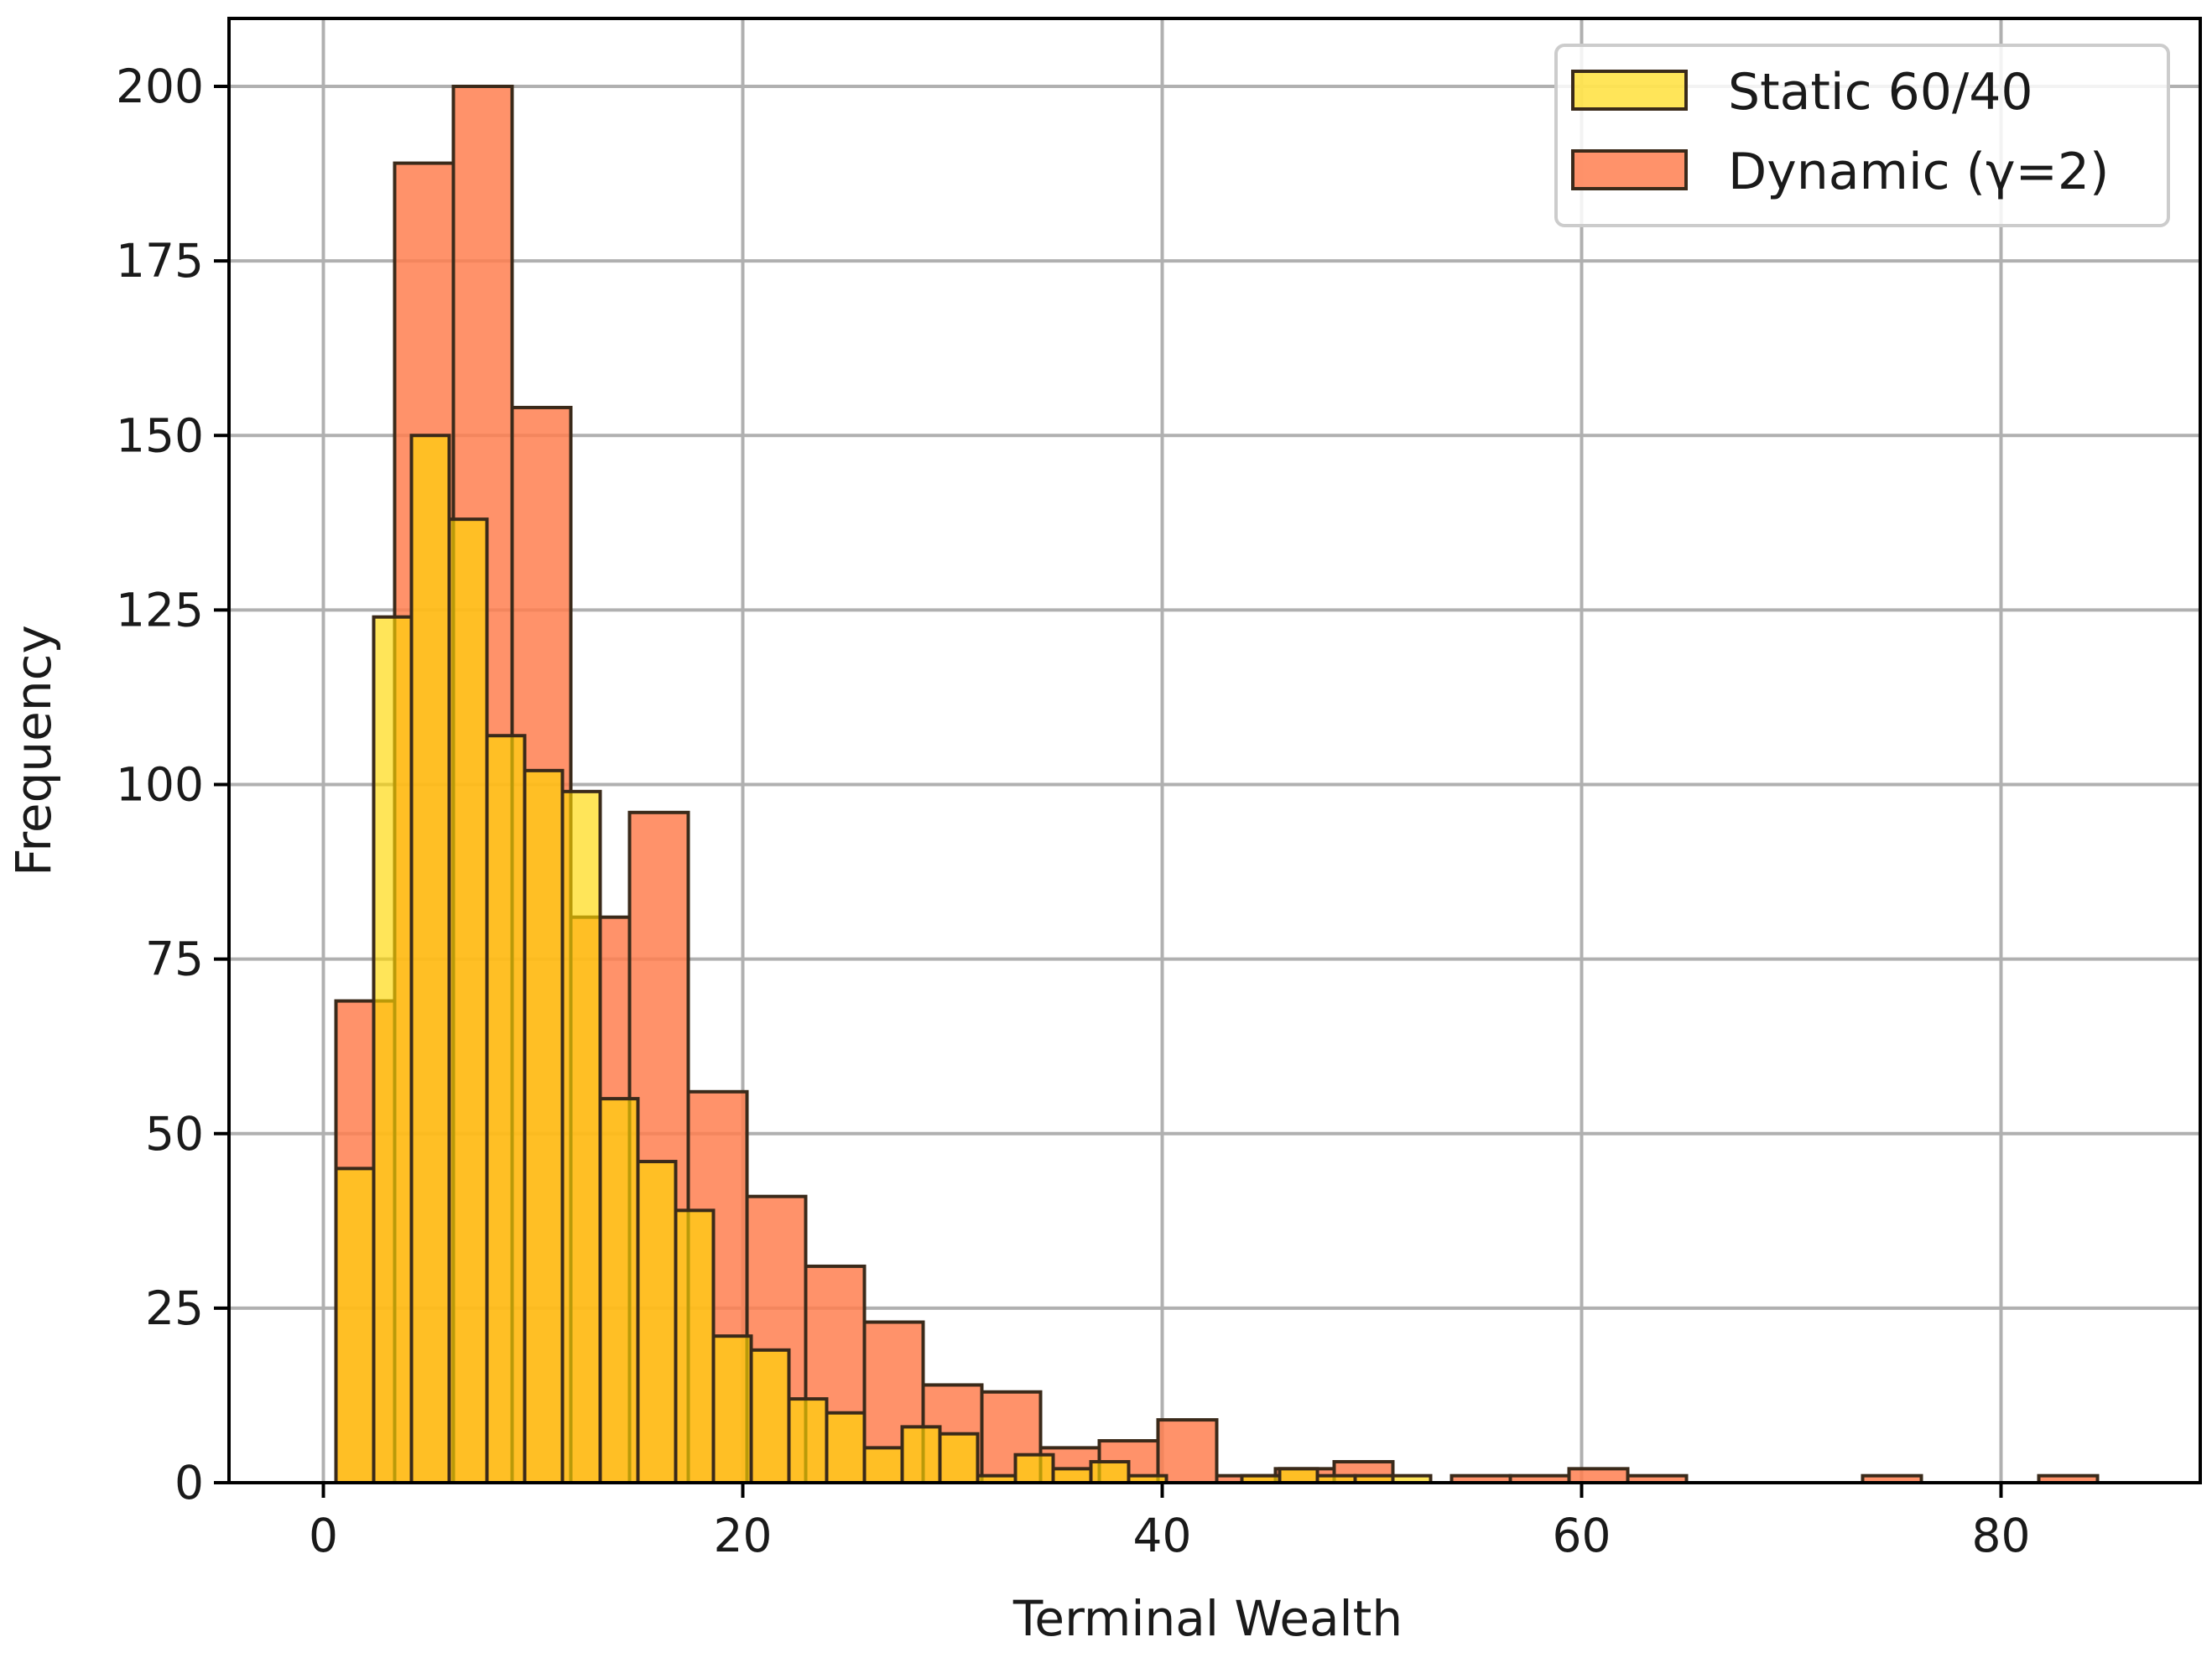 Image resolution: width=2212 pixels, height=1663 pixels. What do you see at coordinates (1582, 1535) in the screenshot?
I see `x-tick-label-3: 60` at bounding box center [1582, 1535].